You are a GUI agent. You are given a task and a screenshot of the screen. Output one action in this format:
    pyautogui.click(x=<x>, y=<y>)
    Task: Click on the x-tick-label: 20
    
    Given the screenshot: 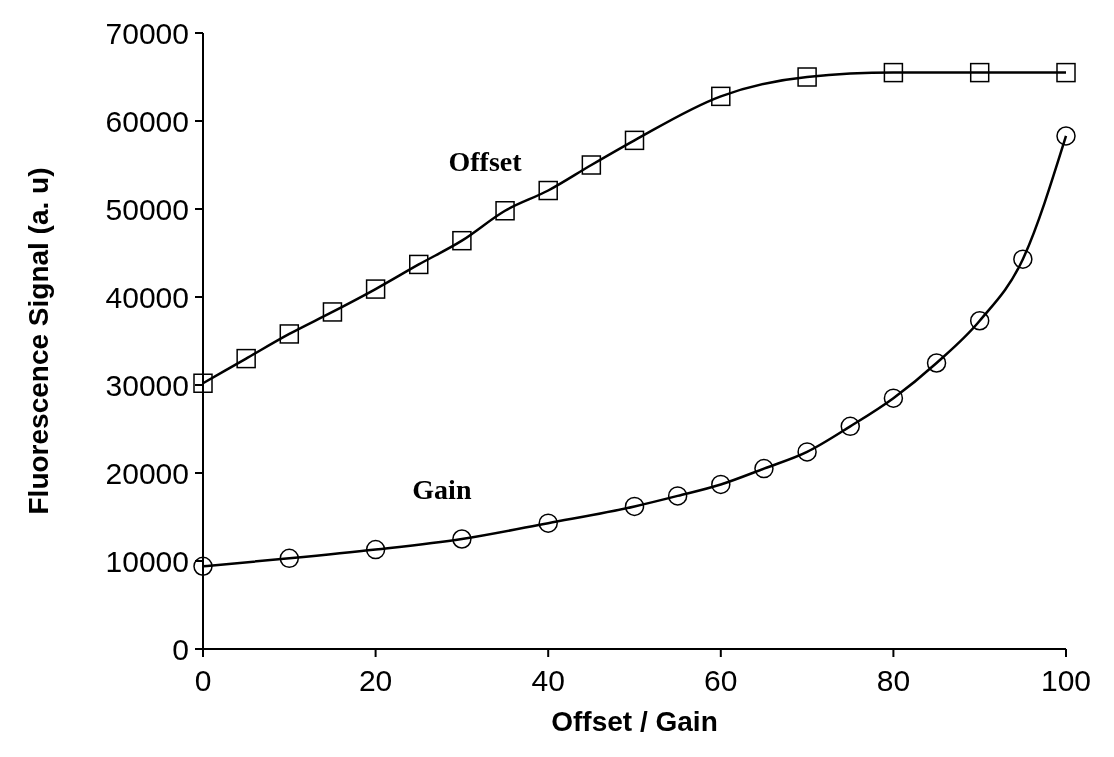 What is the action you would take?
    pyautogui.click(x=375, y=680)
    